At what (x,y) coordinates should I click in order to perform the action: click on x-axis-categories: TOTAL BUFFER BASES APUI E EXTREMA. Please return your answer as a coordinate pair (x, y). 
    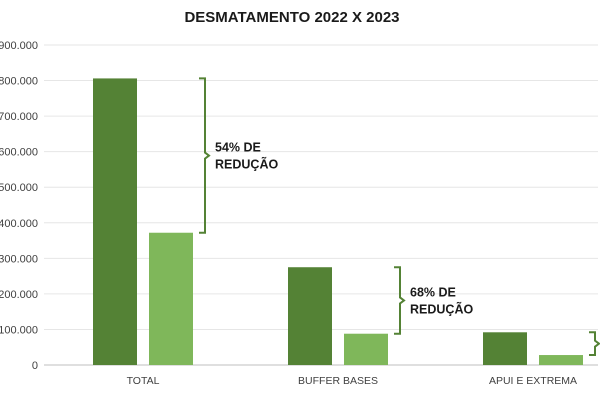
    Looking at the image, I should click on (352, 381).